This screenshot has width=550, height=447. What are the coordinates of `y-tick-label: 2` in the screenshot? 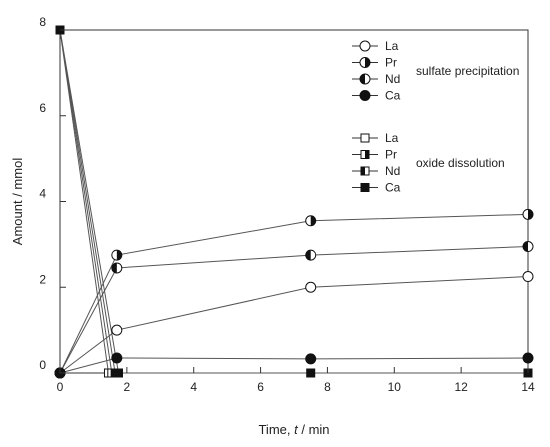 It's located at (42, 279).